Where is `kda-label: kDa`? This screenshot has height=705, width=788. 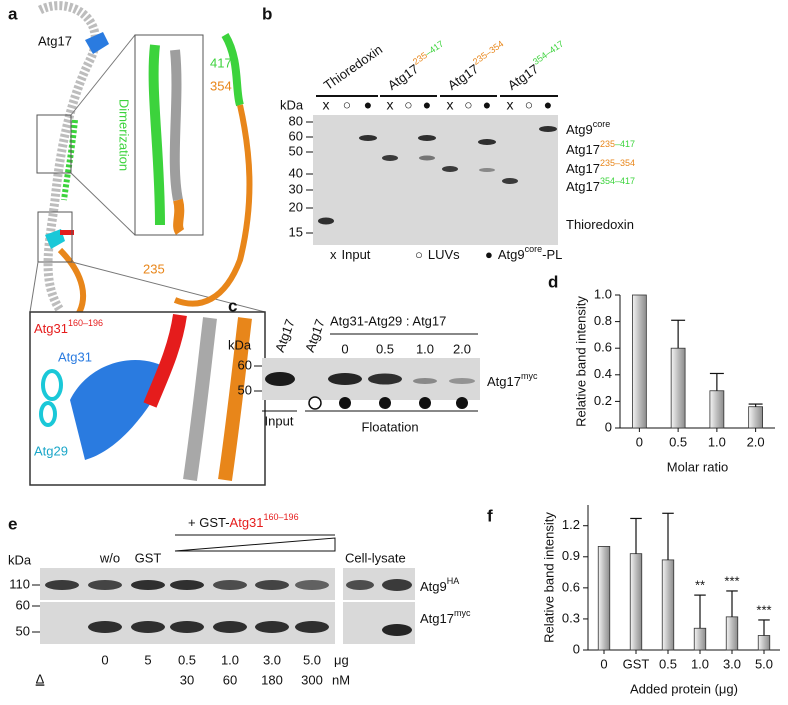
kda-label: kDa is located at coordinates (240, 344).